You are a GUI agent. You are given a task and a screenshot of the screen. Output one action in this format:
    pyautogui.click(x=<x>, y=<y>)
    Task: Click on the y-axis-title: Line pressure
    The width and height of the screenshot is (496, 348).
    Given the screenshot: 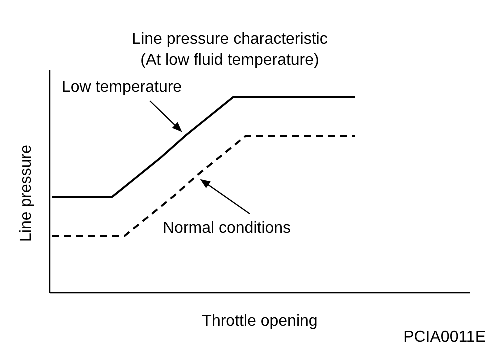 What is the action you would take?
    pyautogui.click(x=26, y=193)
    